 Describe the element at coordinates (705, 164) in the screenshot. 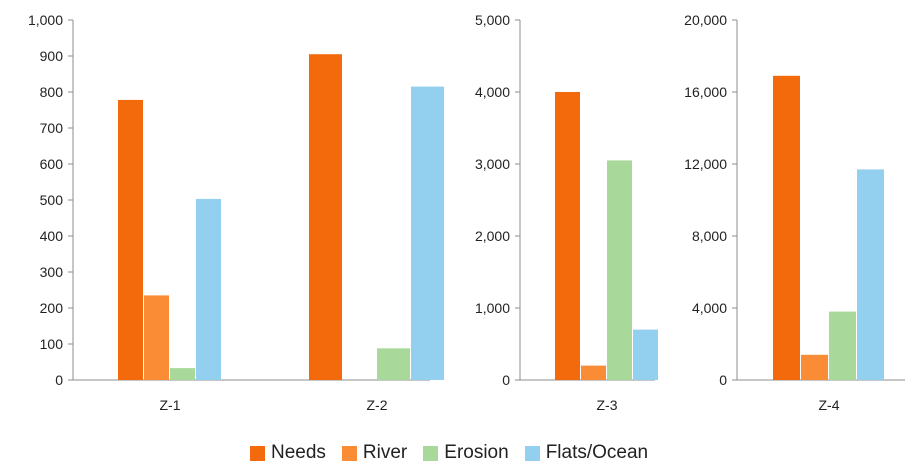

I see `y-tick-label: 12,000` at that location.